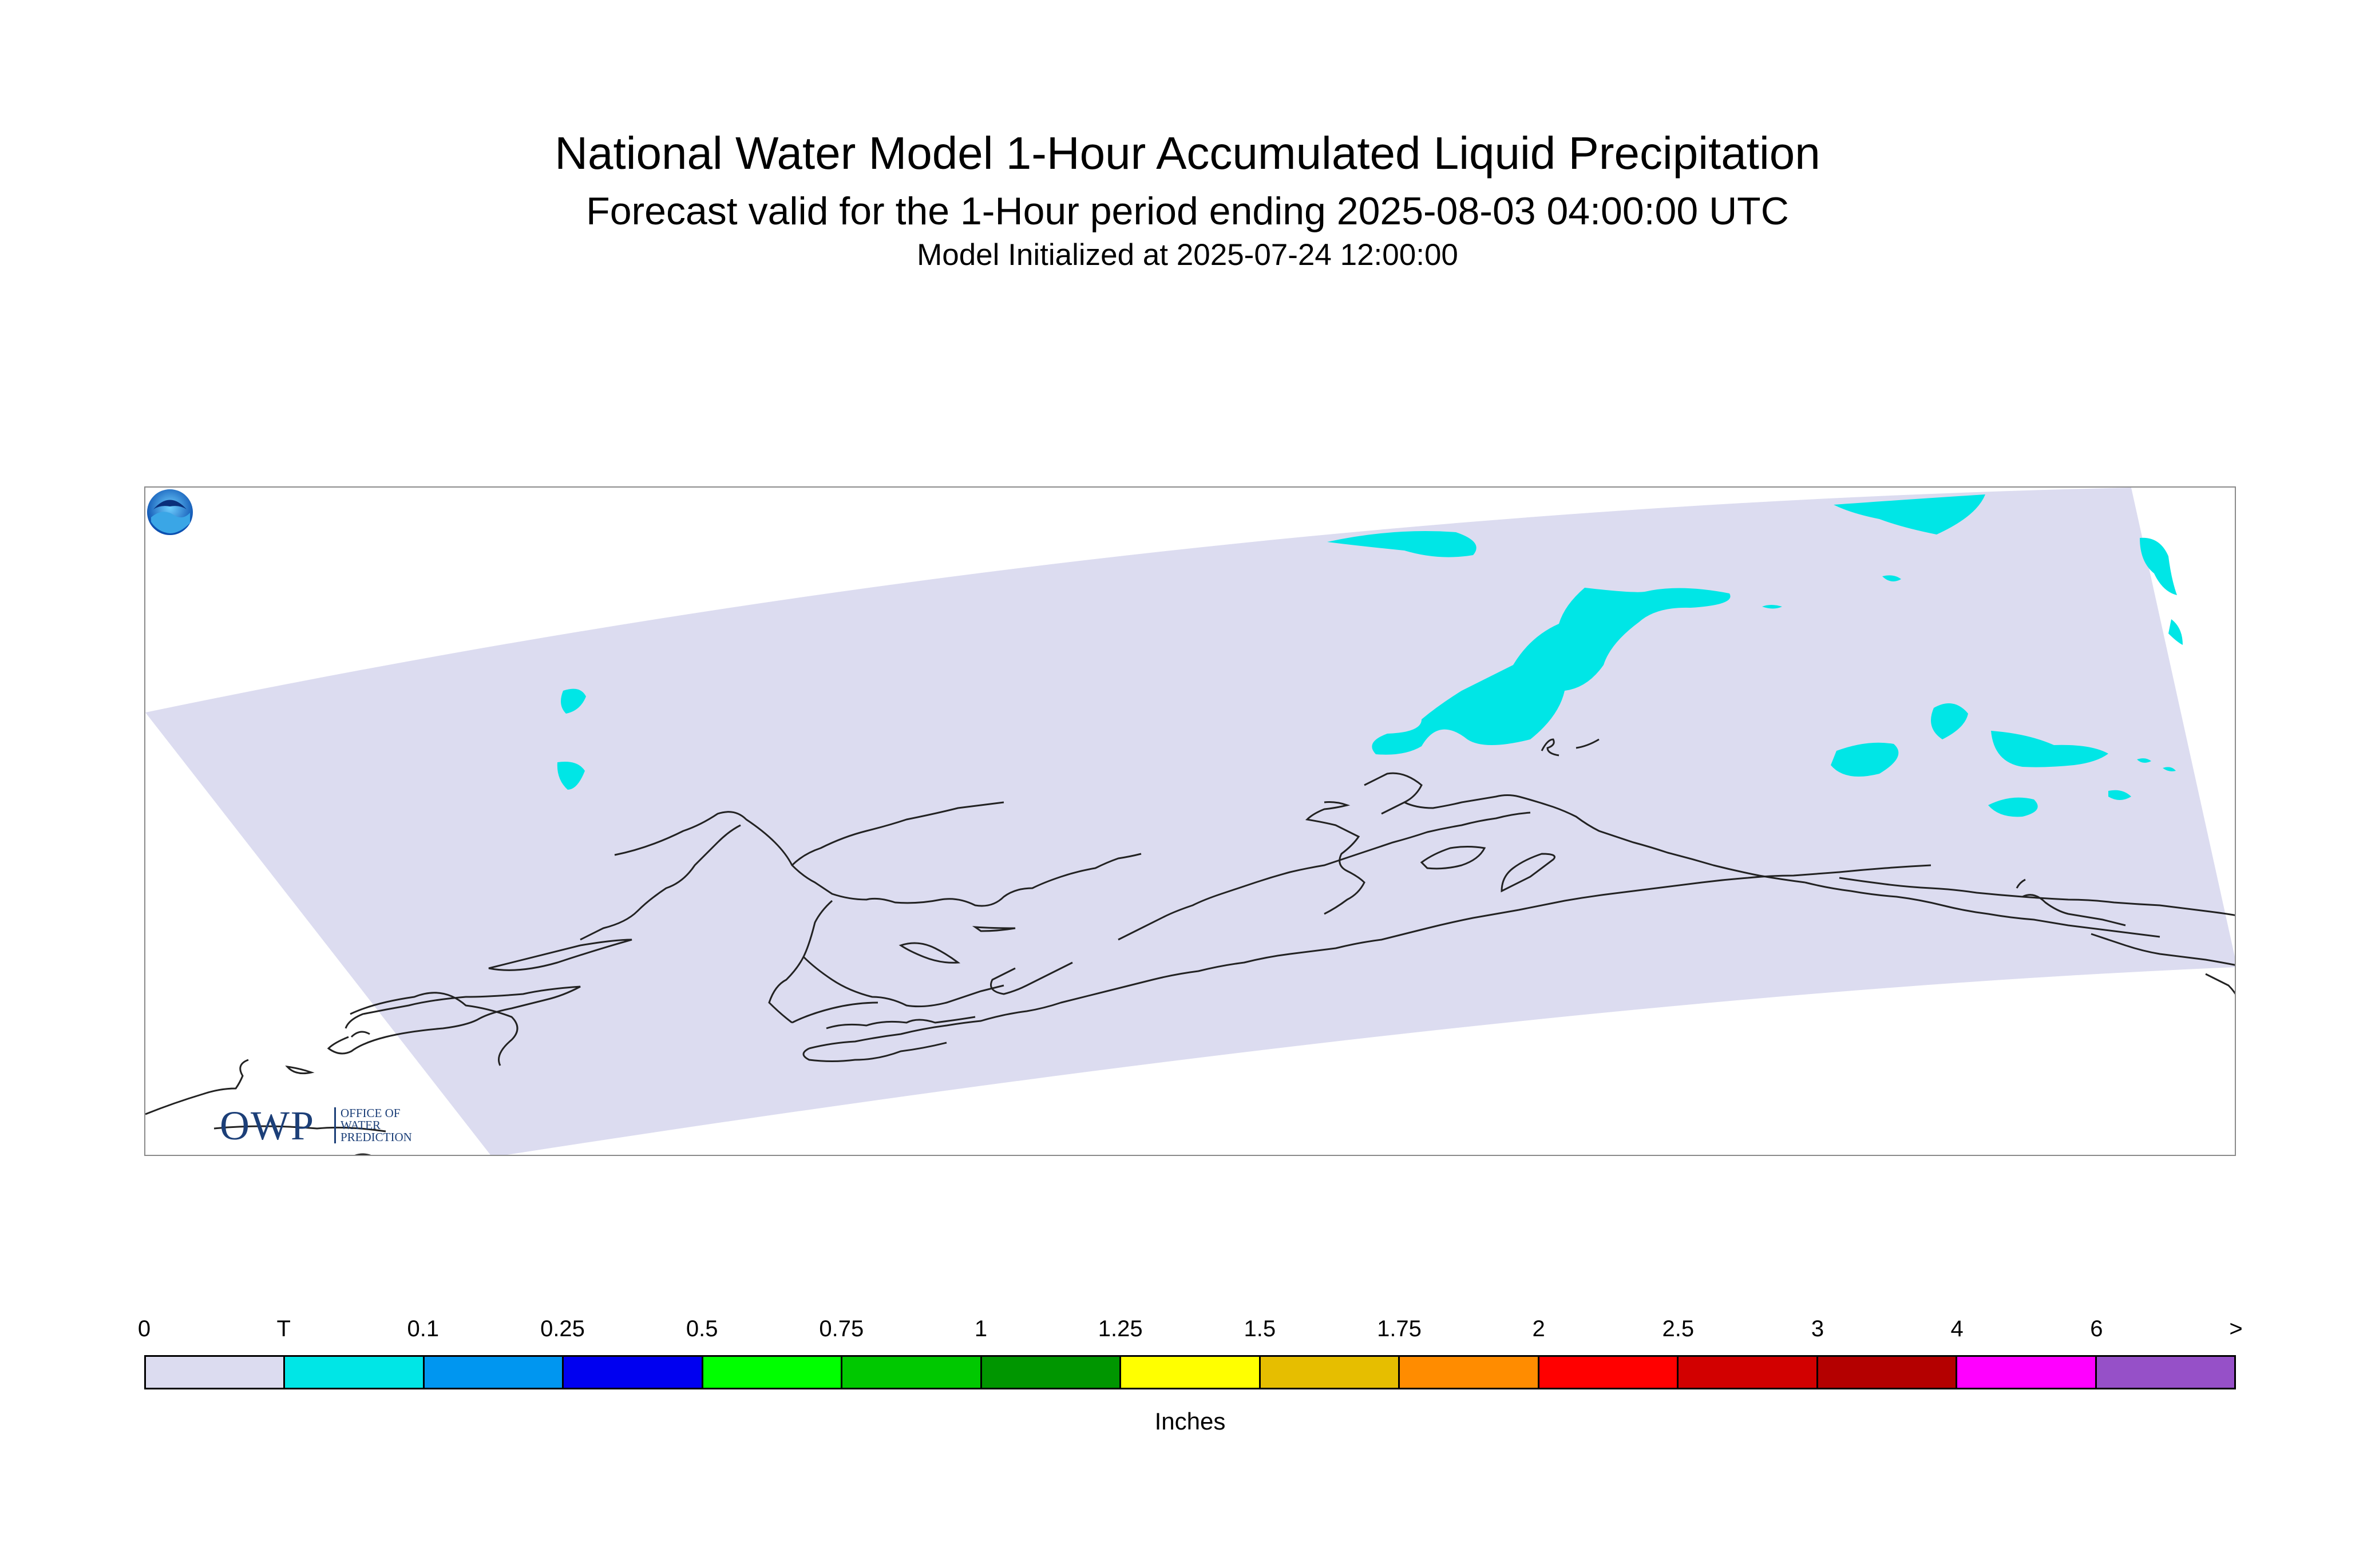 This screenshot has height=1568, width=2375. I want to click on noaa-logo-icon, so click(170, 512).